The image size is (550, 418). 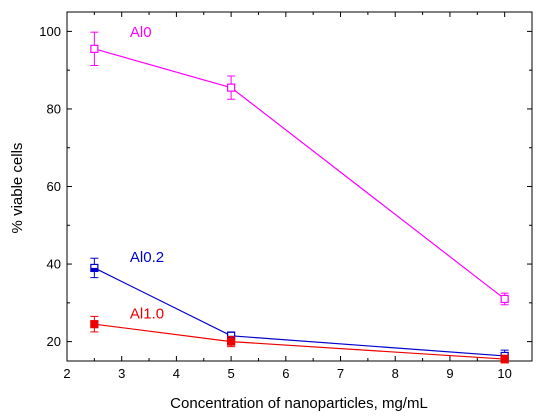 What do you see at coordinates (54, 186) in the screenshot?
I see `y-tick-label: 60` at bounding box center [54, 186].